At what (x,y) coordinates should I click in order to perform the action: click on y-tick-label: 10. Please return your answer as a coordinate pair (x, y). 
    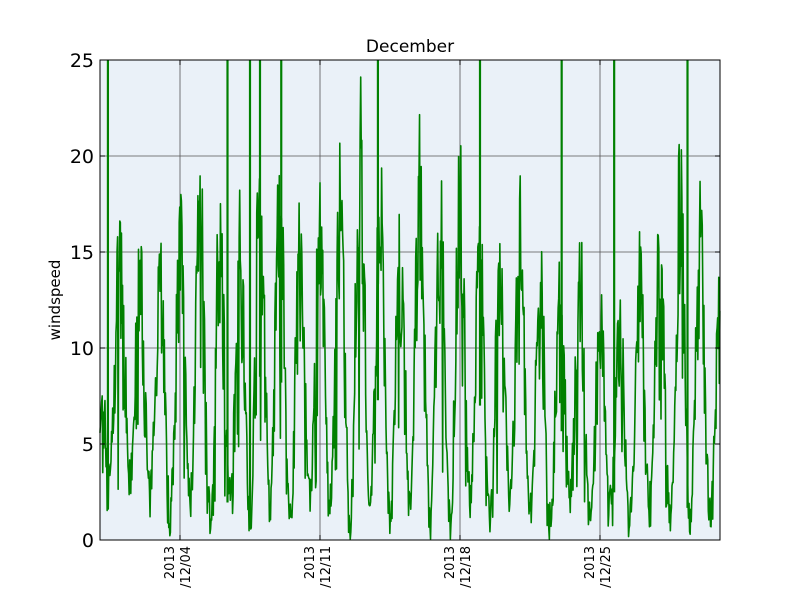
    Looking at the image, I should click on (82, 349).